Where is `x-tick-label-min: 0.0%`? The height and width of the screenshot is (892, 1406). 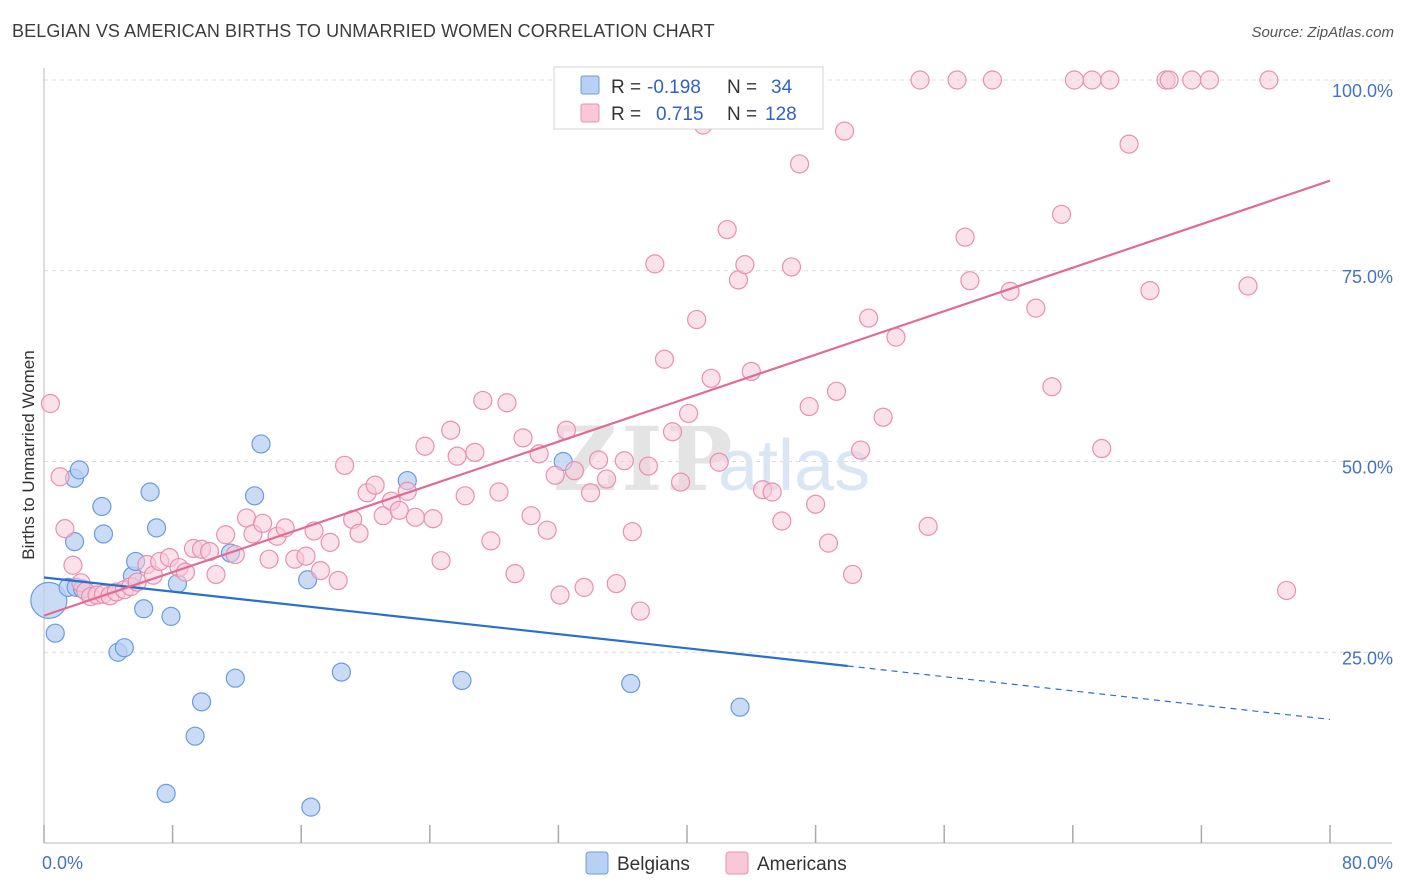 x-tick-label-min: 0.0% is located at coordinates (62, 863).